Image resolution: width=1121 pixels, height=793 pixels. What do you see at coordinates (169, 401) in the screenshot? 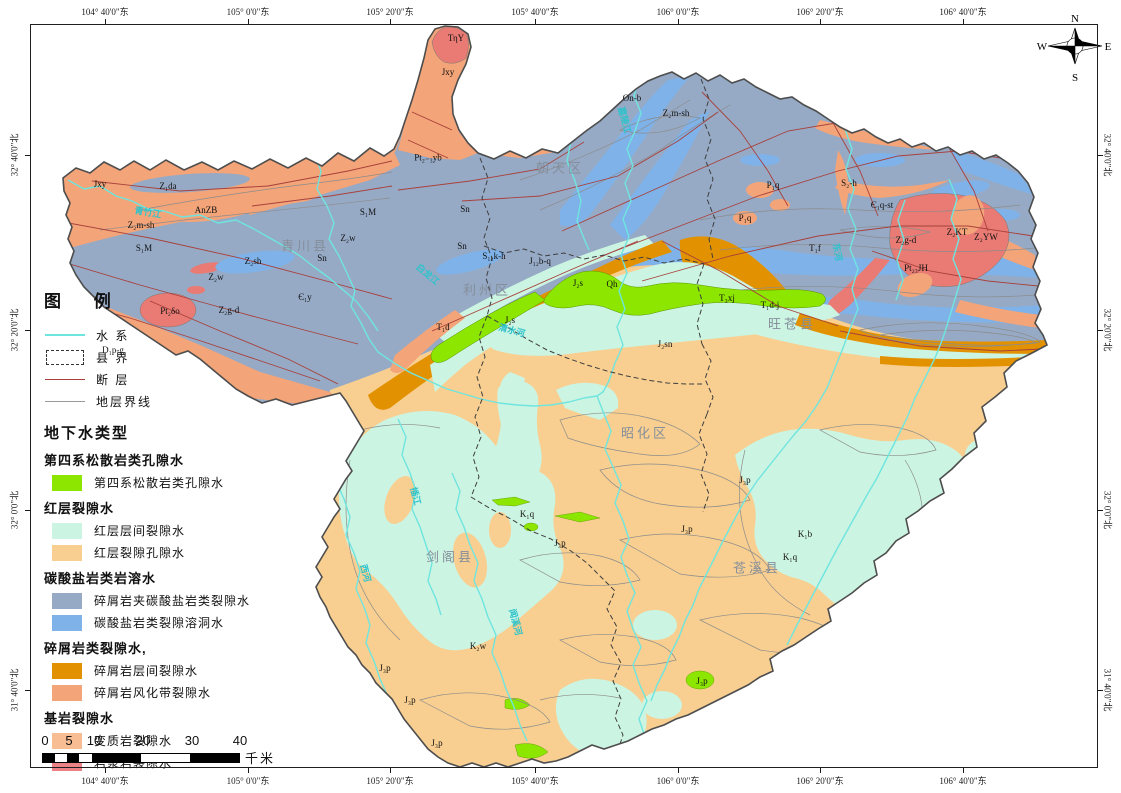
I see `legend-item-strata: 地层界线` at bounding box center [169, 401].